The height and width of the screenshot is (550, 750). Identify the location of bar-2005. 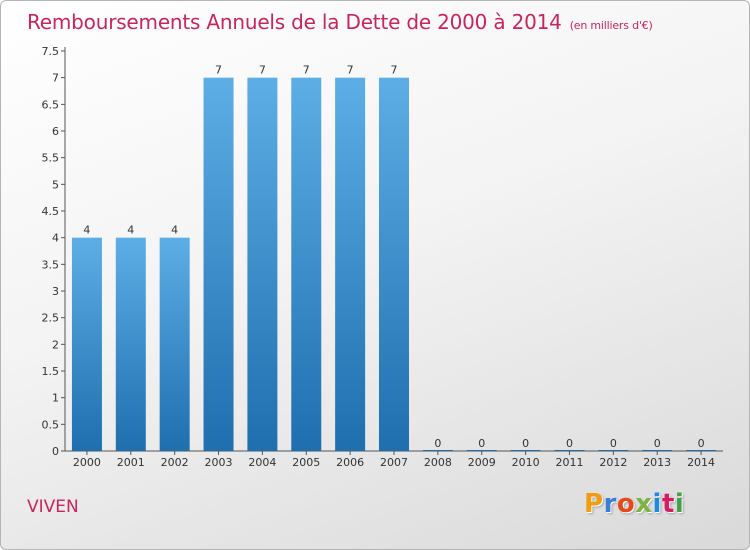
(306, 264).